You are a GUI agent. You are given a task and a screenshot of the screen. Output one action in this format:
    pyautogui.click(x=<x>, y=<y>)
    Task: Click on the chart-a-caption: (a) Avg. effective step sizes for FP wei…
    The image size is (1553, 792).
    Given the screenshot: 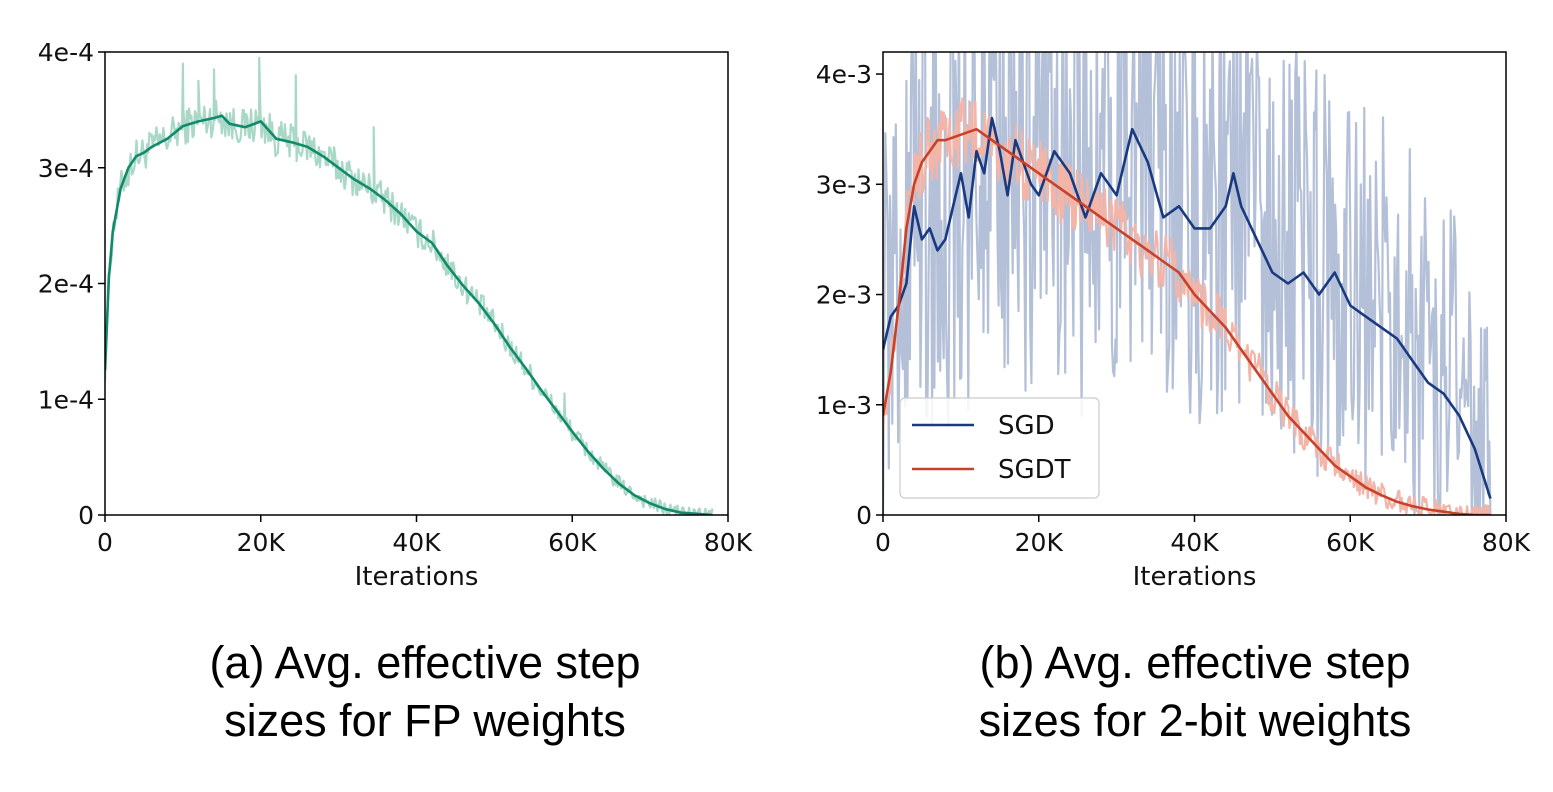 What is the action you would take?
    pyautogui.click(x=425, y=692)
    